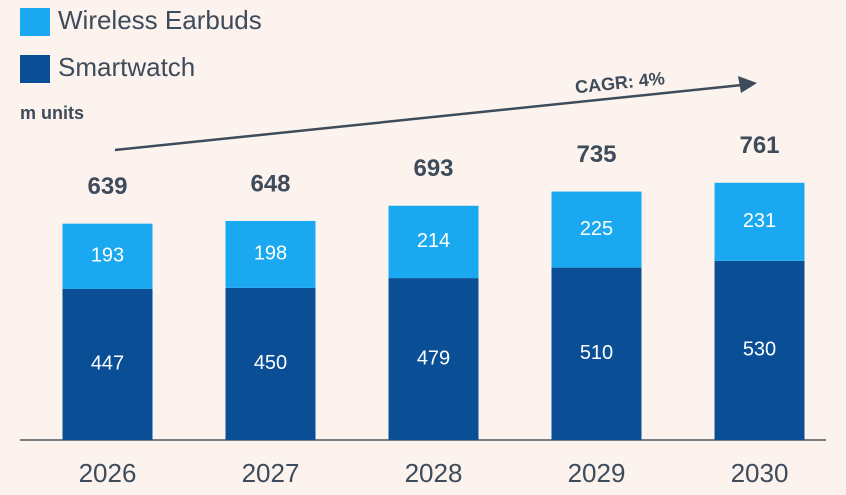 Image resolution: width=846 pixels, height=495 pixels. I want to click on x-tick-label: 2026, so click(108, 473).